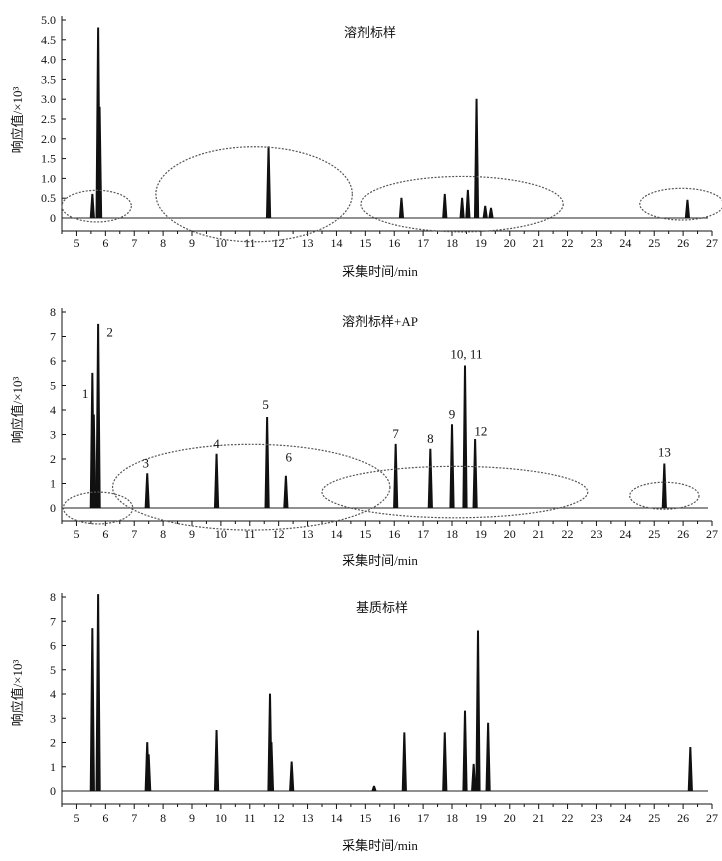 Image resolution: width=722 pixels, height=861 pixels. Describe the element at coordinates (48, 159) in the screenshot. I see `y-tick-label: 1.5` at that location.